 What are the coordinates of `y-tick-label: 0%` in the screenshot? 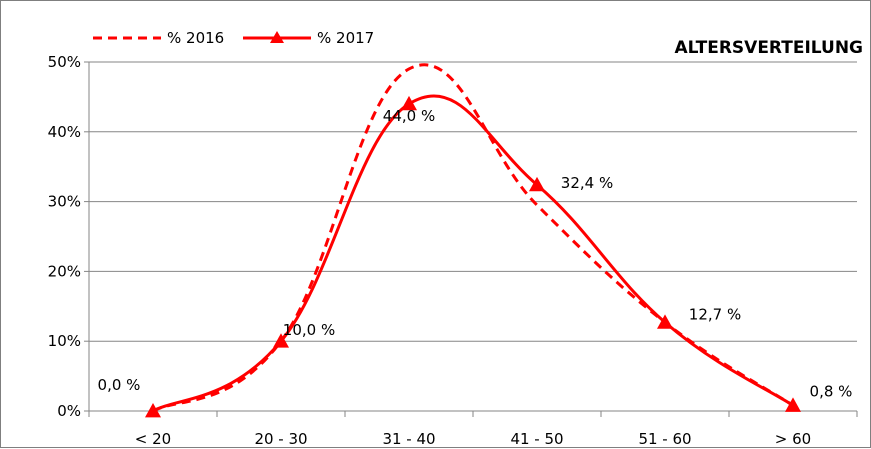 It's located at (69, 411).